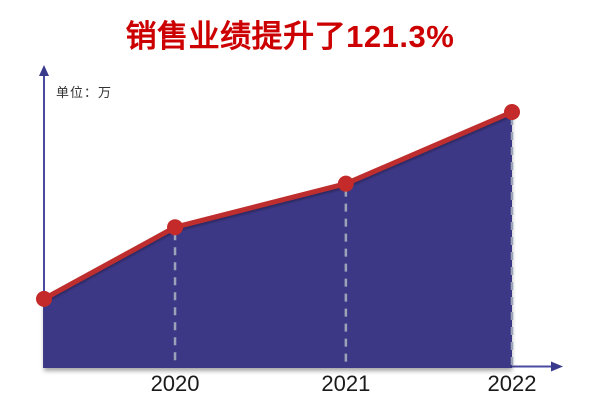 Image resolution: width=600 pixels, height=400 pixels. I want to click on x-axis-label-2020: 2020, so click(175, 383).